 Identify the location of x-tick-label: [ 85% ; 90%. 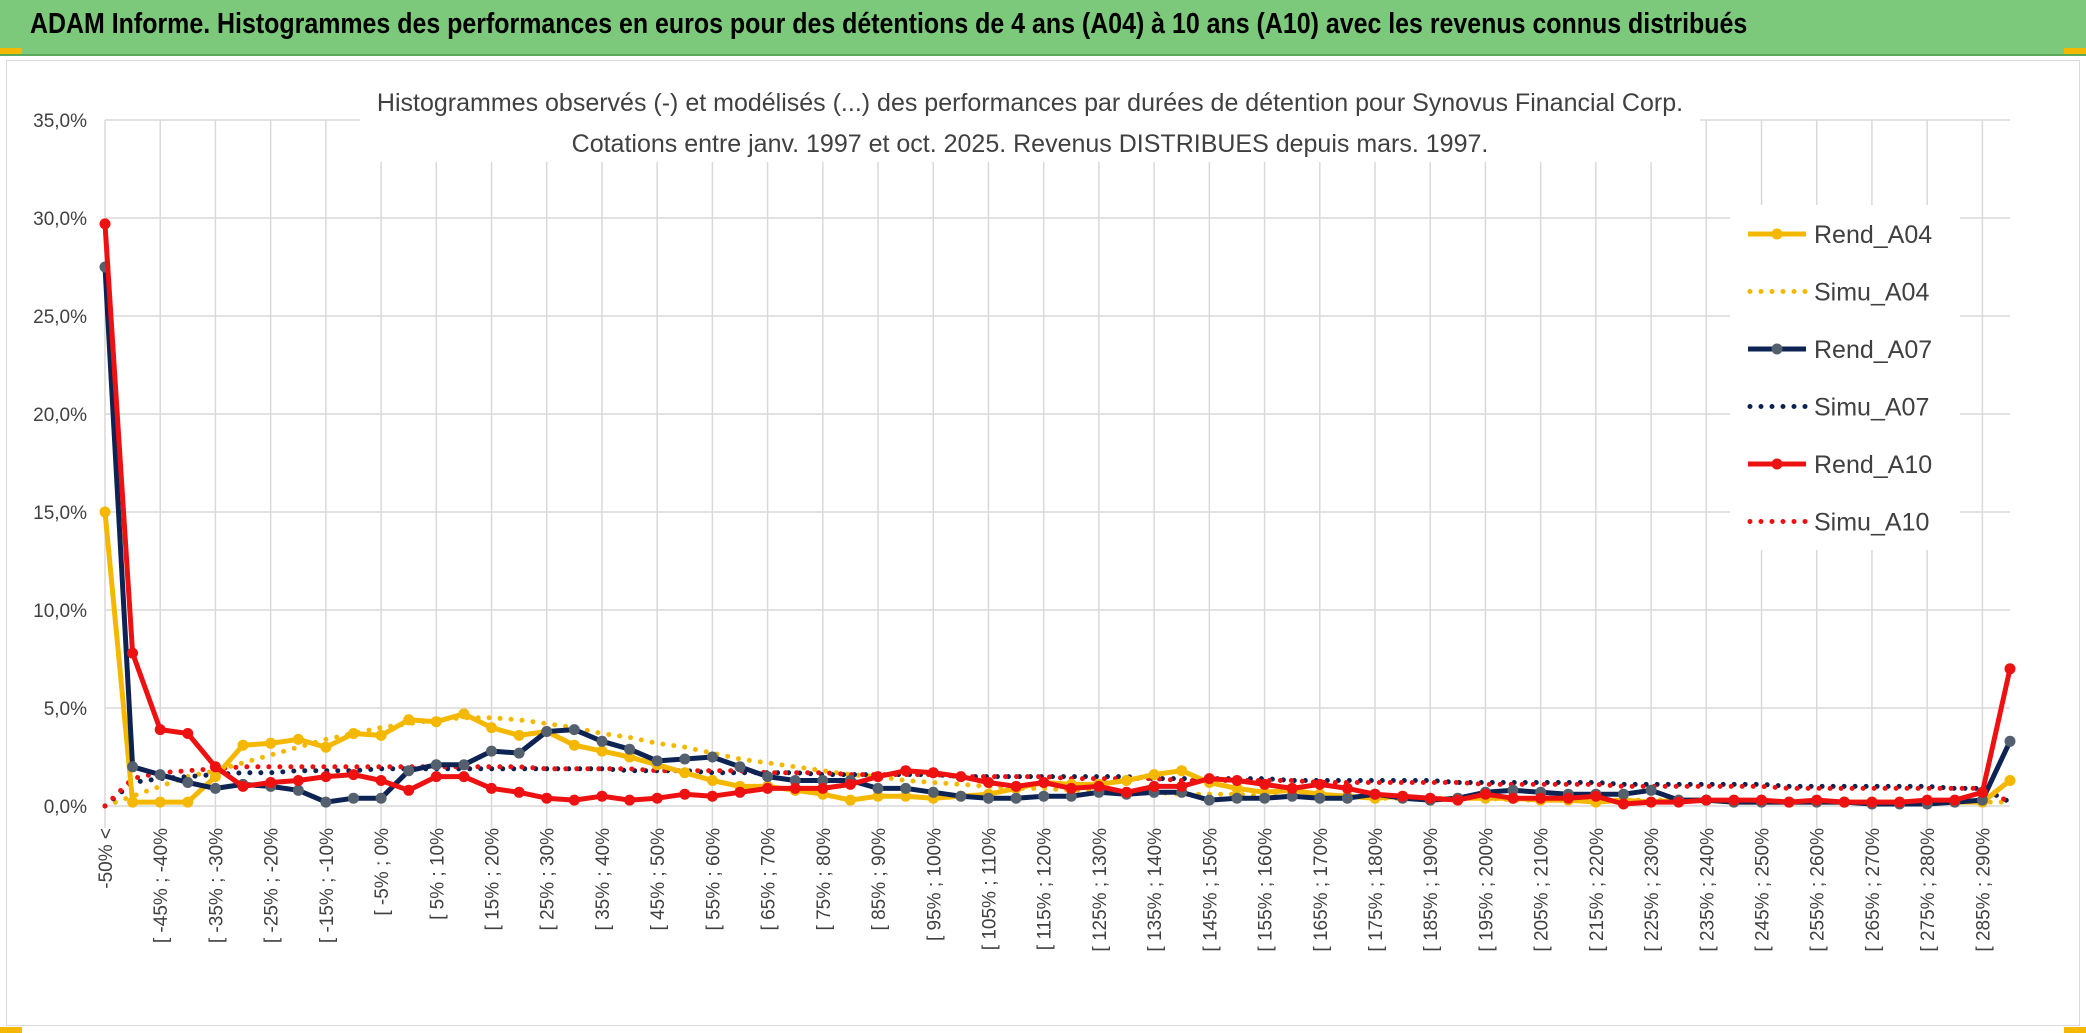
(879, 879).